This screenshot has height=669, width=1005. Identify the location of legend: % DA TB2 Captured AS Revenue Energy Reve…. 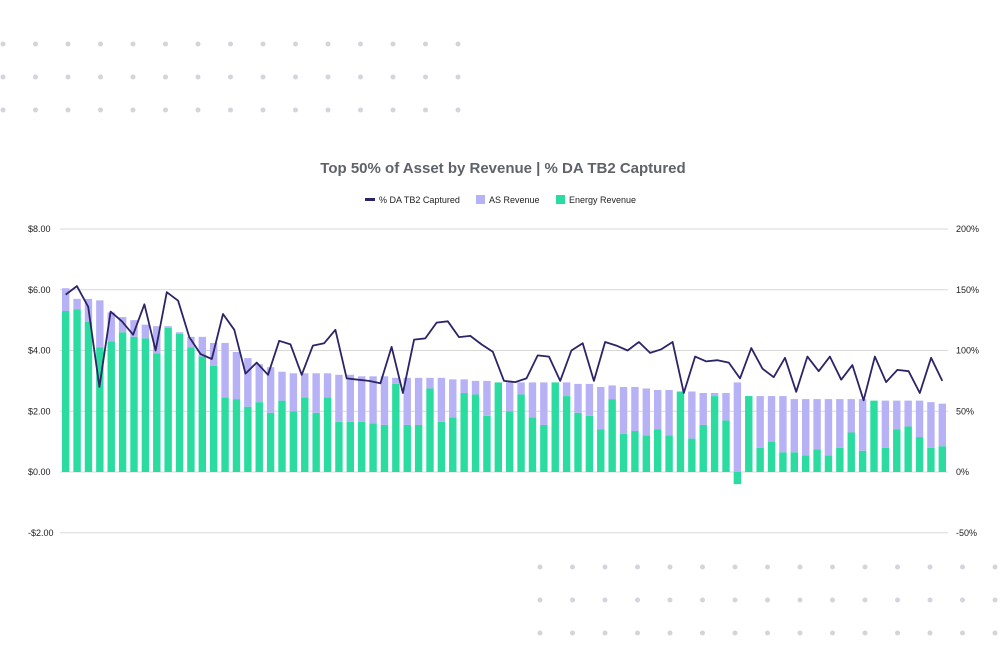
(500, 200).